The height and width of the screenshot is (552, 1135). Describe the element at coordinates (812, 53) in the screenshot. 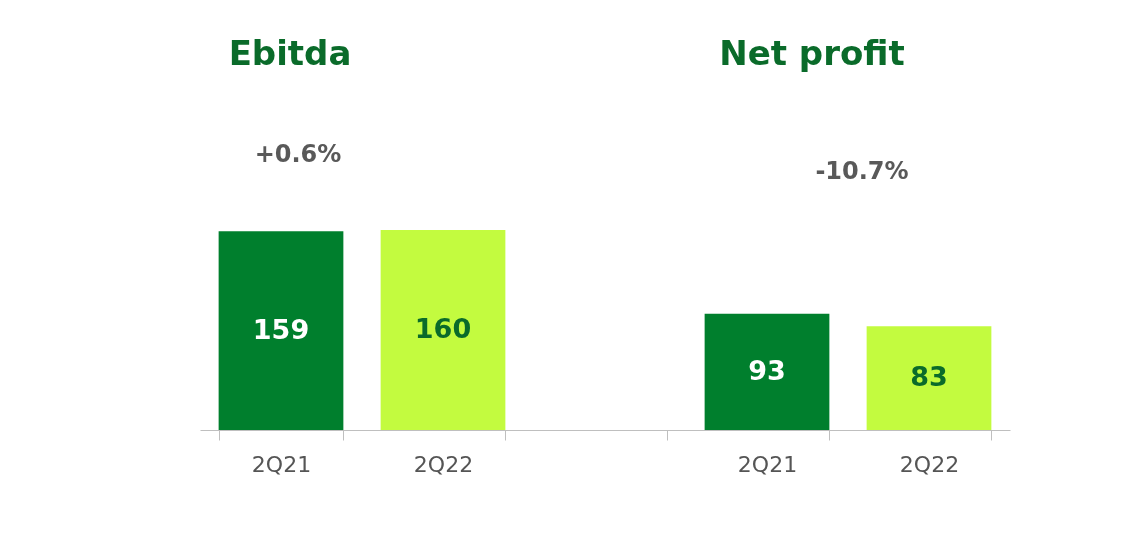

I see `text: Net profit` at that location.